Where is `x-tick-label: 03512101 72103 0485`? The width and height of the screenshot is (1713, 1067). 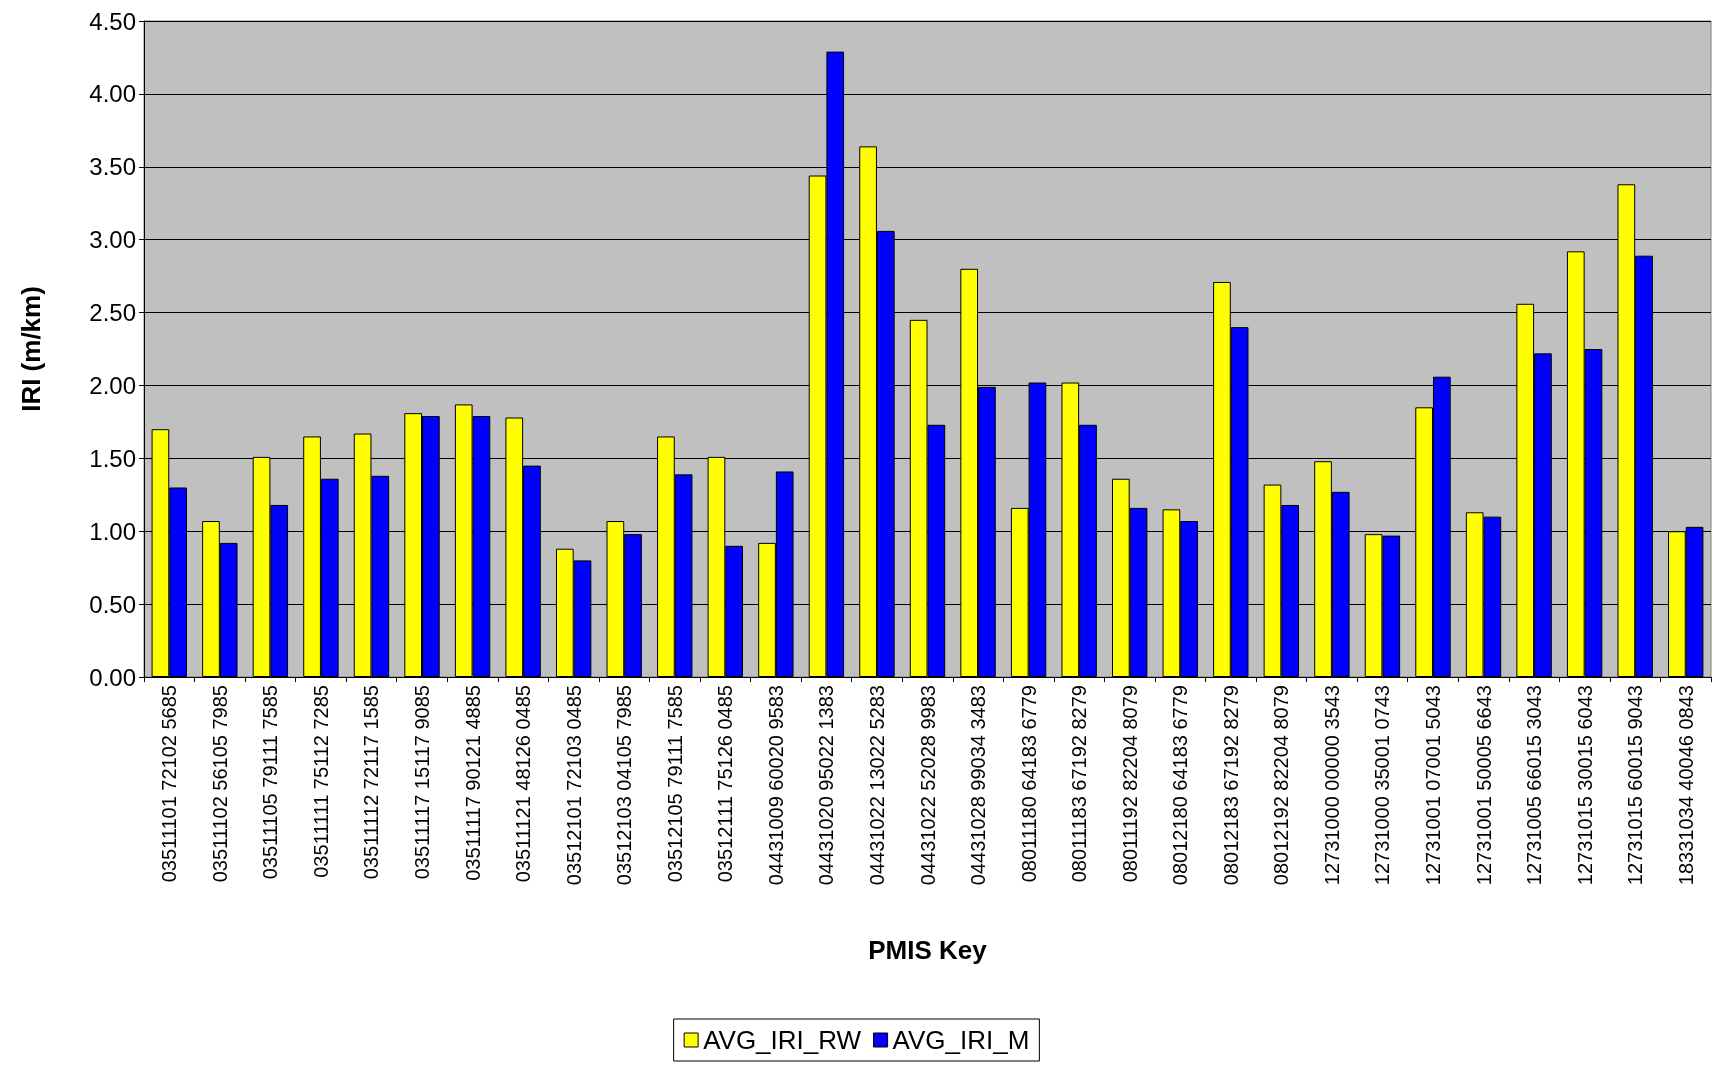
x-tick-label: 03512101 72103 0485 is located at coordinates (573, 785).